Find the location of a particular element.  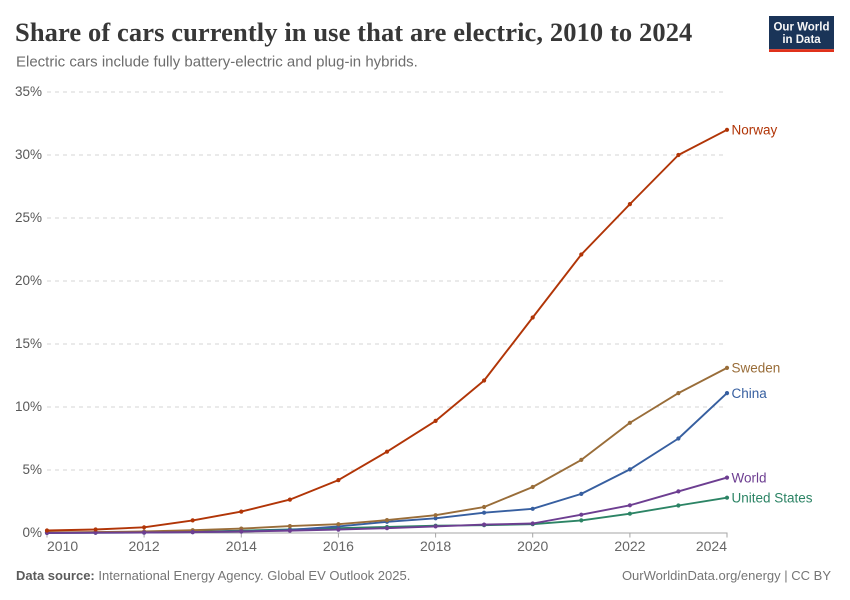

svg-text: Our World is located at coordinates (801, 28).